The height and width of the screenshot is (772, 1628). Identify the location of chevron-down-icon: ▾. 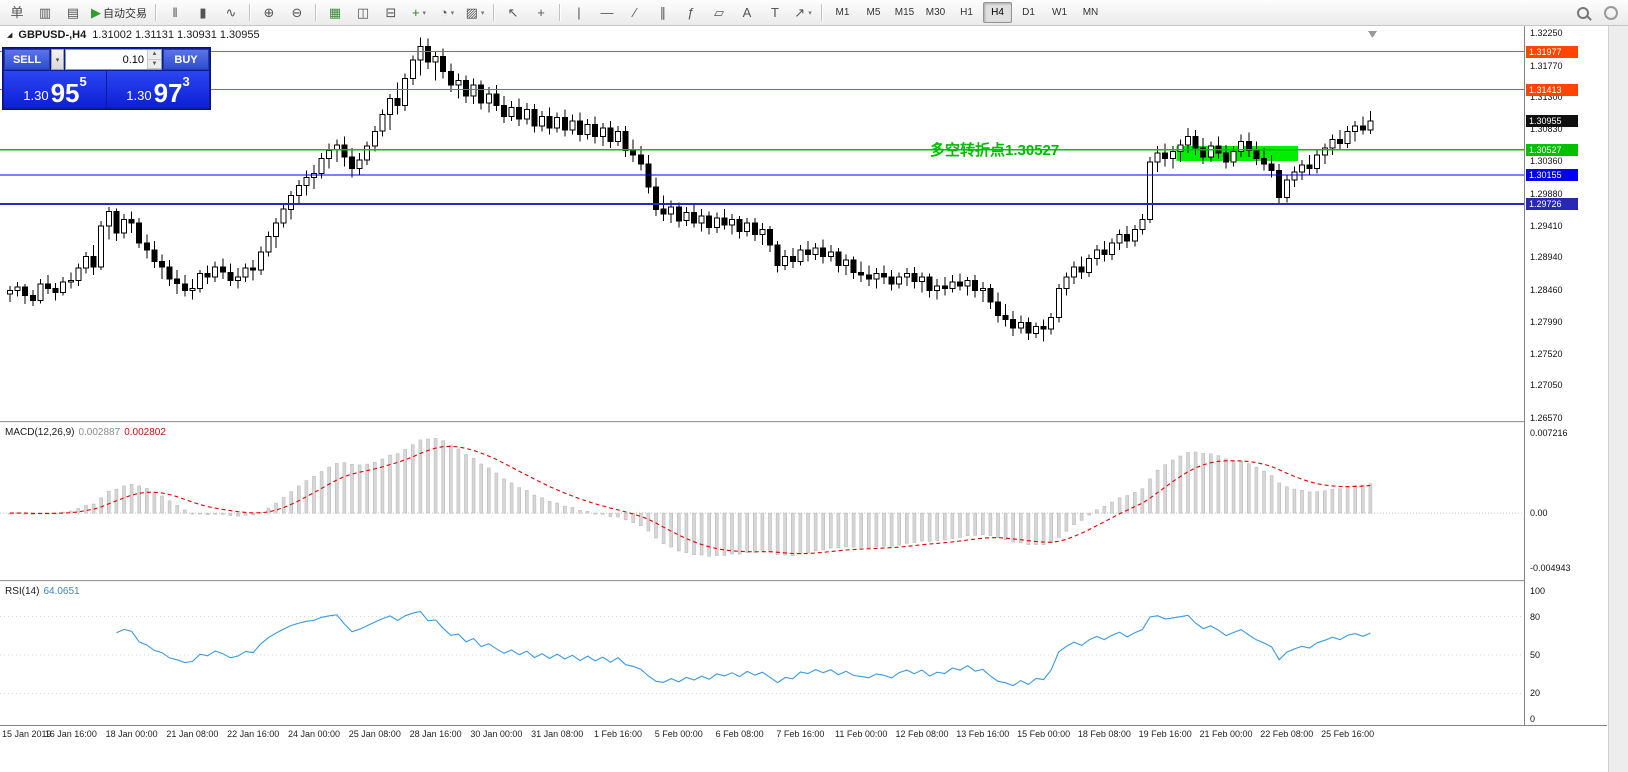
(810, 13).